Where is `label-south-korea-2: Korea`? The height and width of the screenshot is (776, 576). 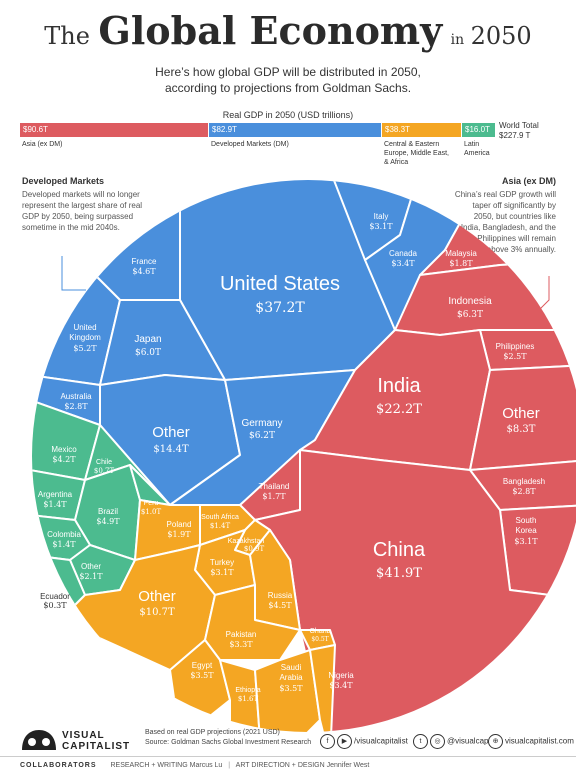
label-south-korea-2: Korea is located at coordinates (526, 530).